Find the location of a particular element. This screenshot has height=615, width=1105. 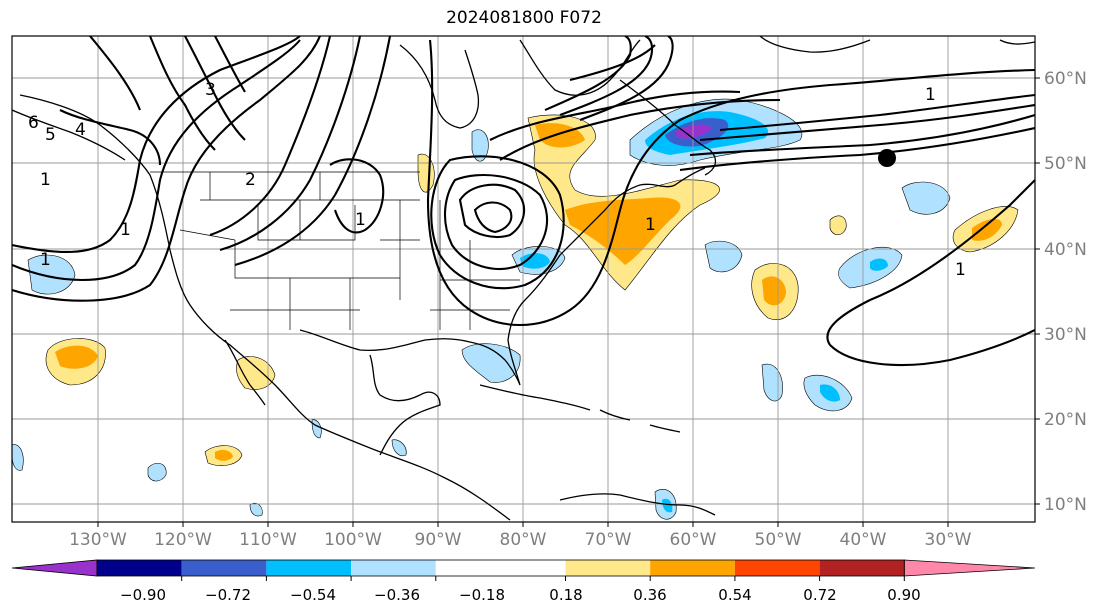

cold-anomaly-atl-4-core is located at coordinates (830, 393).